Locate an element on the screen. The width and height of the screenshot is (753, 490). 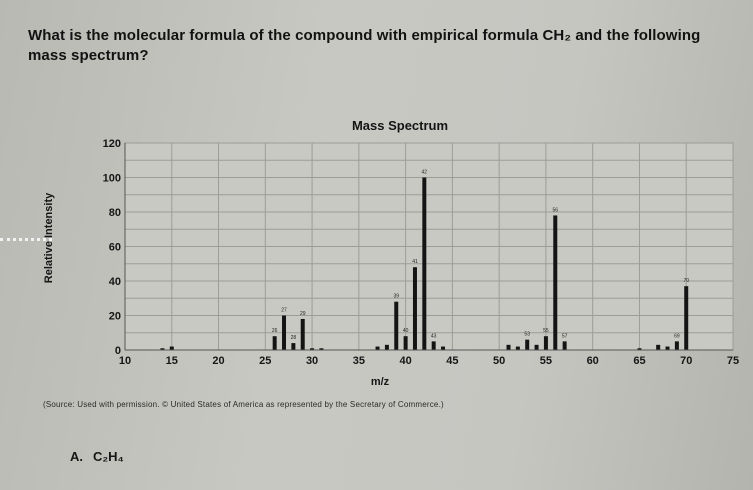
peak-label: 55 is located at coordinates (546, 331).